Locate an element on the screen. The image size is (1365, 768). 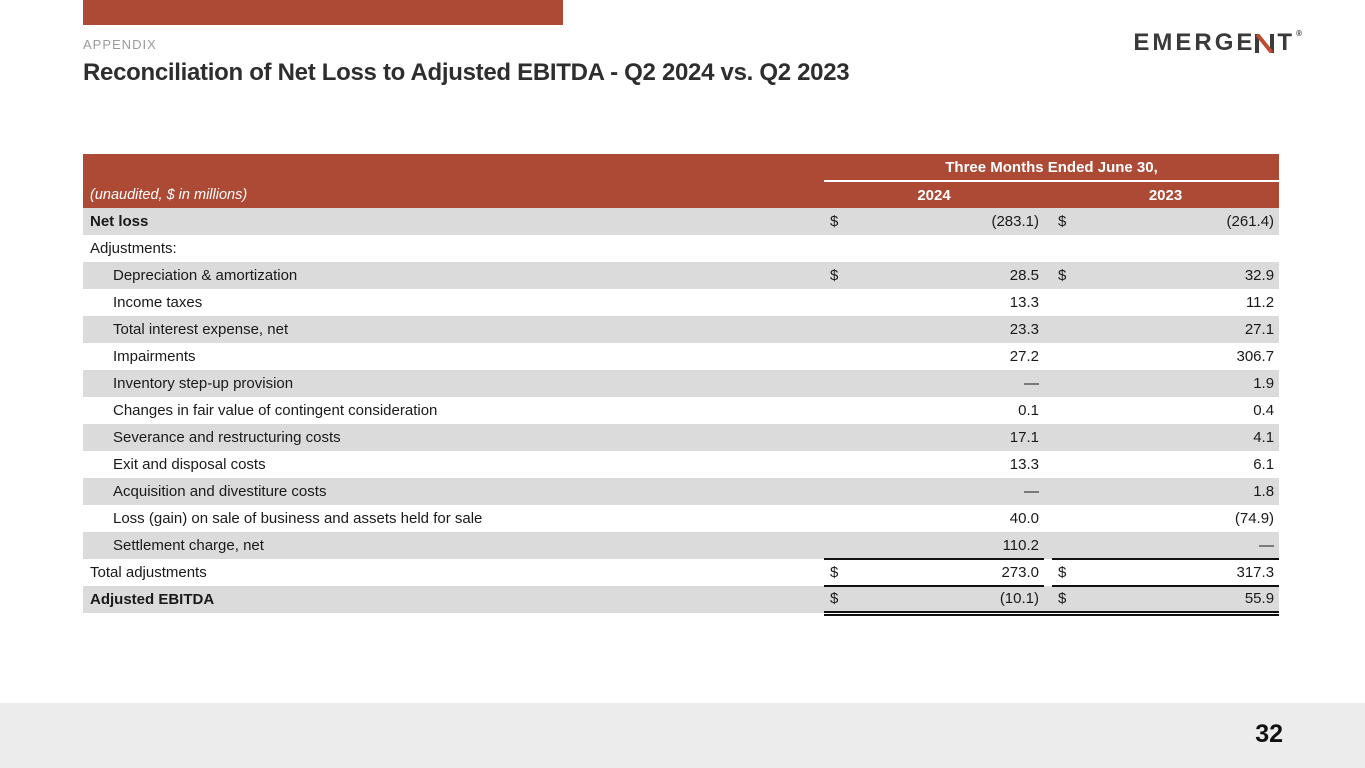
value-2023: 1.8 is located at coordinates (1264, 491).